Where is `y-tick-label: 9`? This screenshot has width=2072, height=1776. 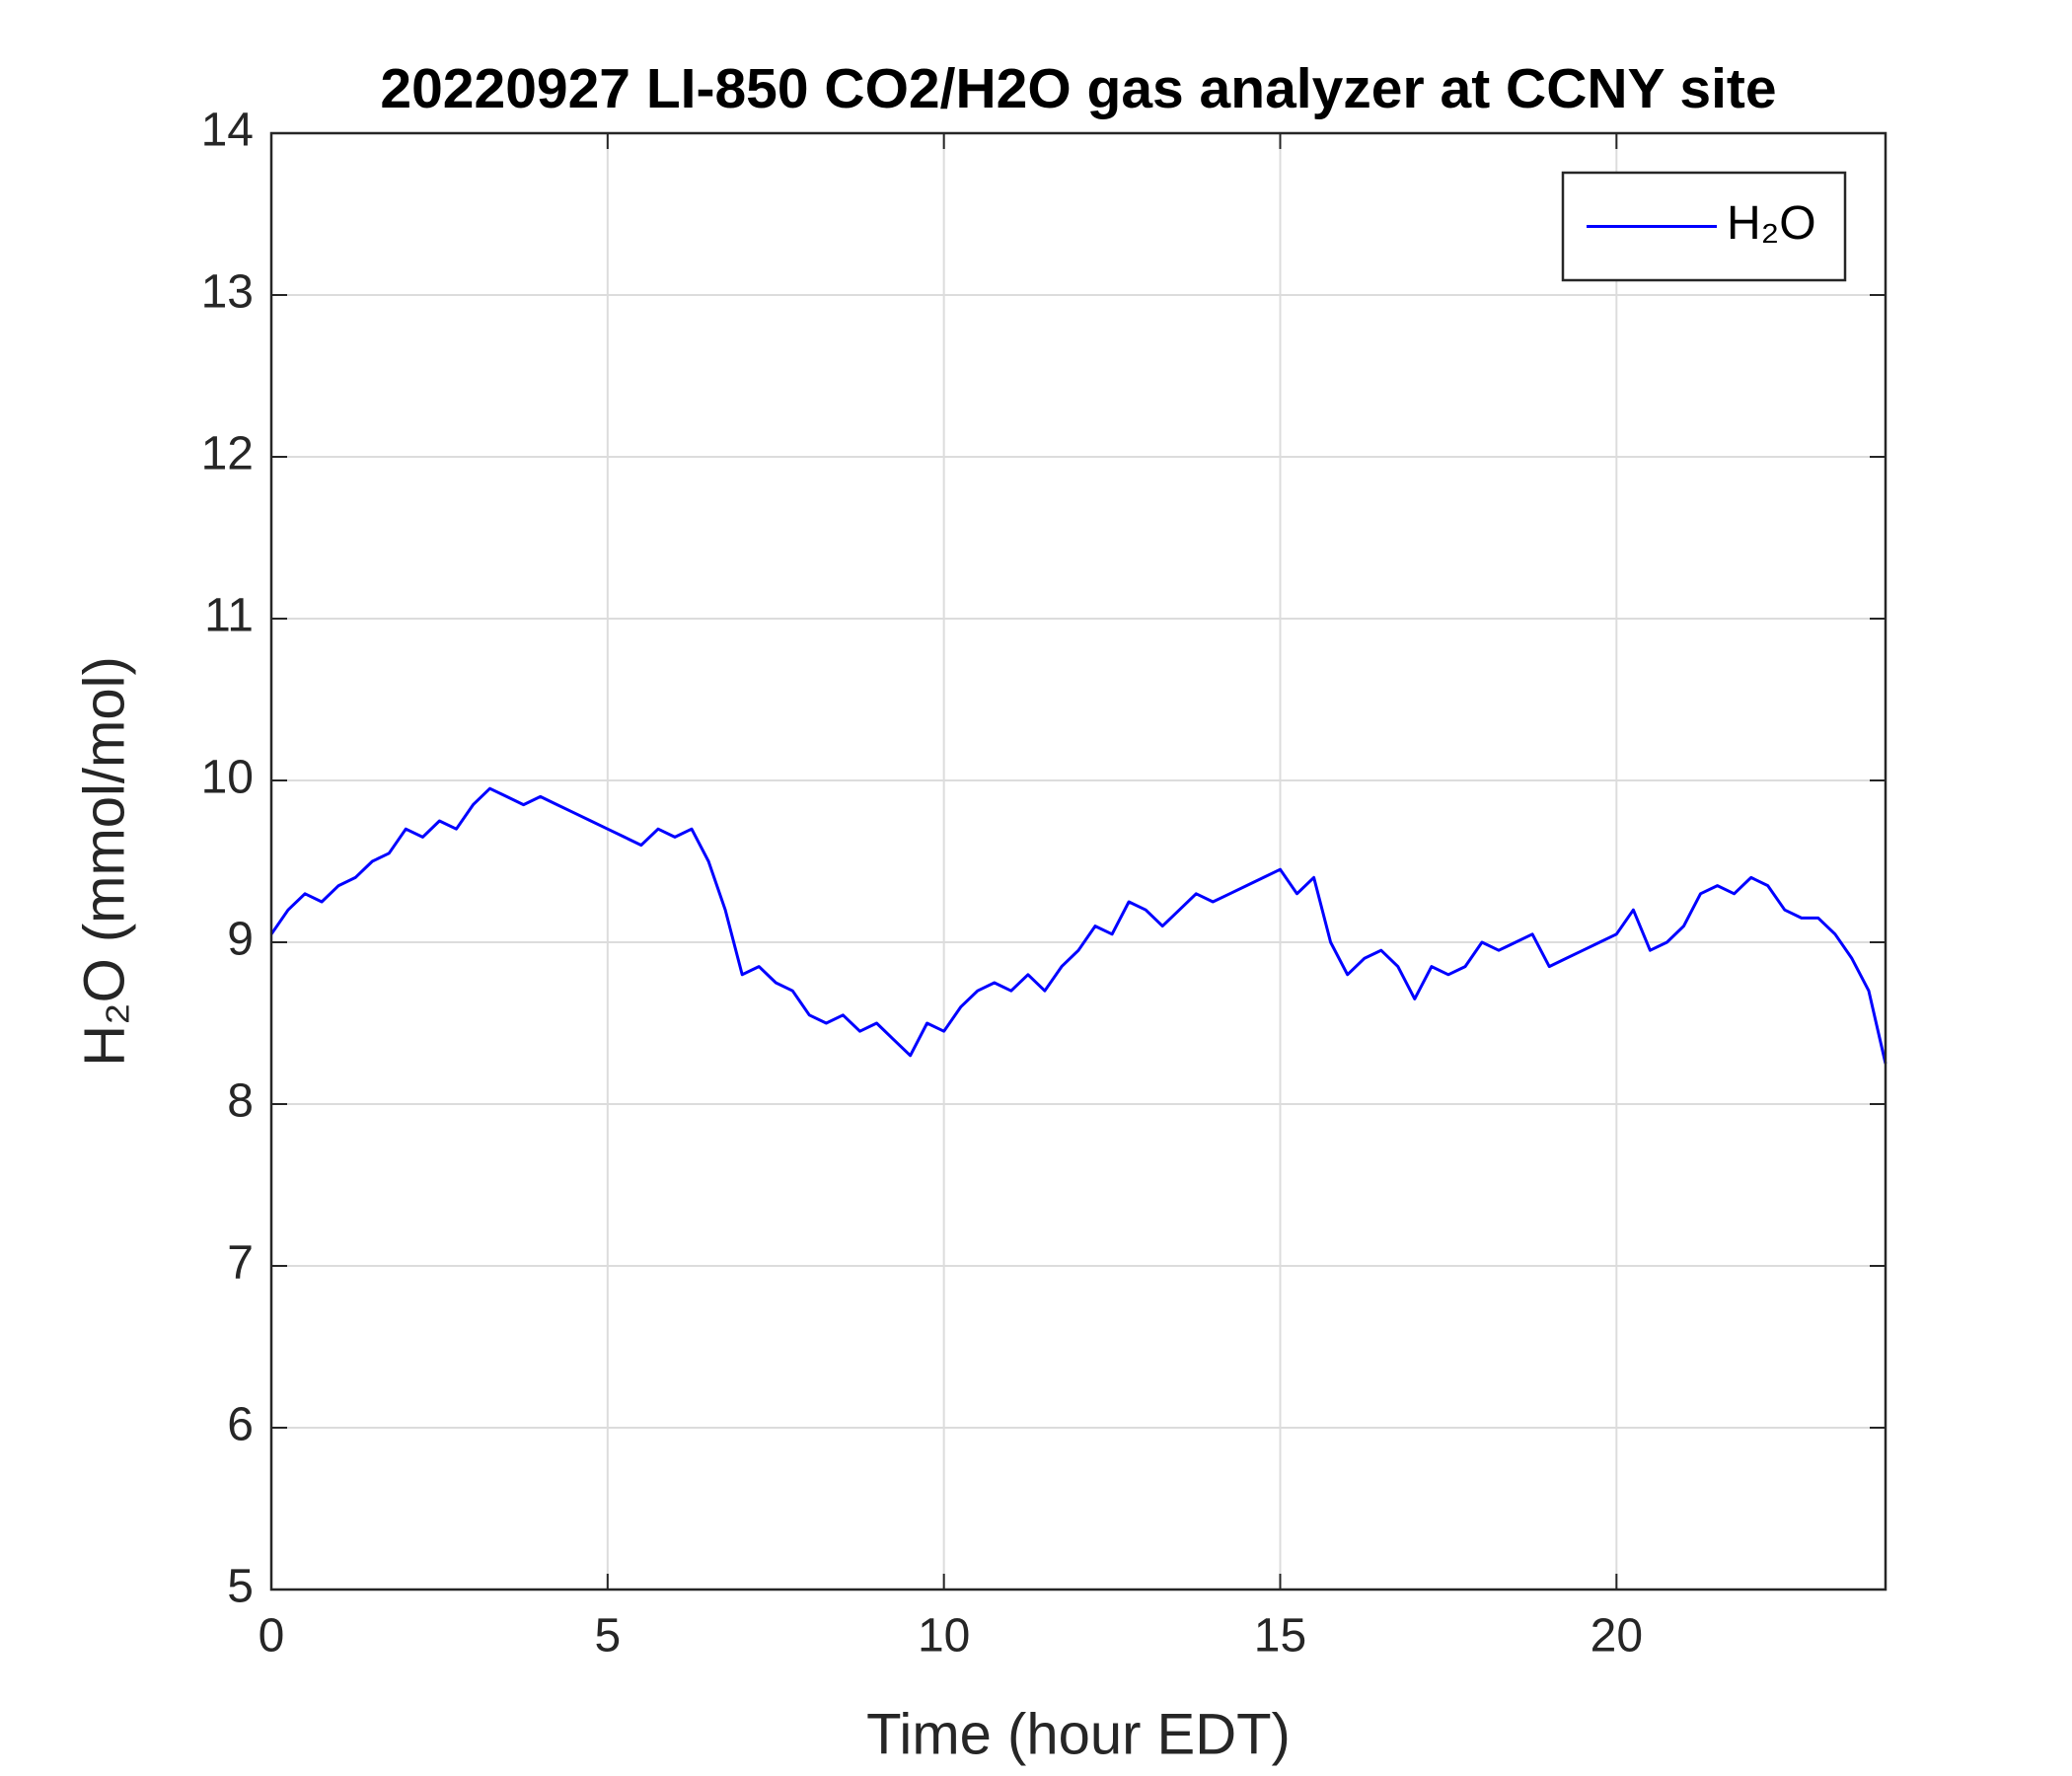 y-tick-label: 9 is located at coordinates (241, 940).